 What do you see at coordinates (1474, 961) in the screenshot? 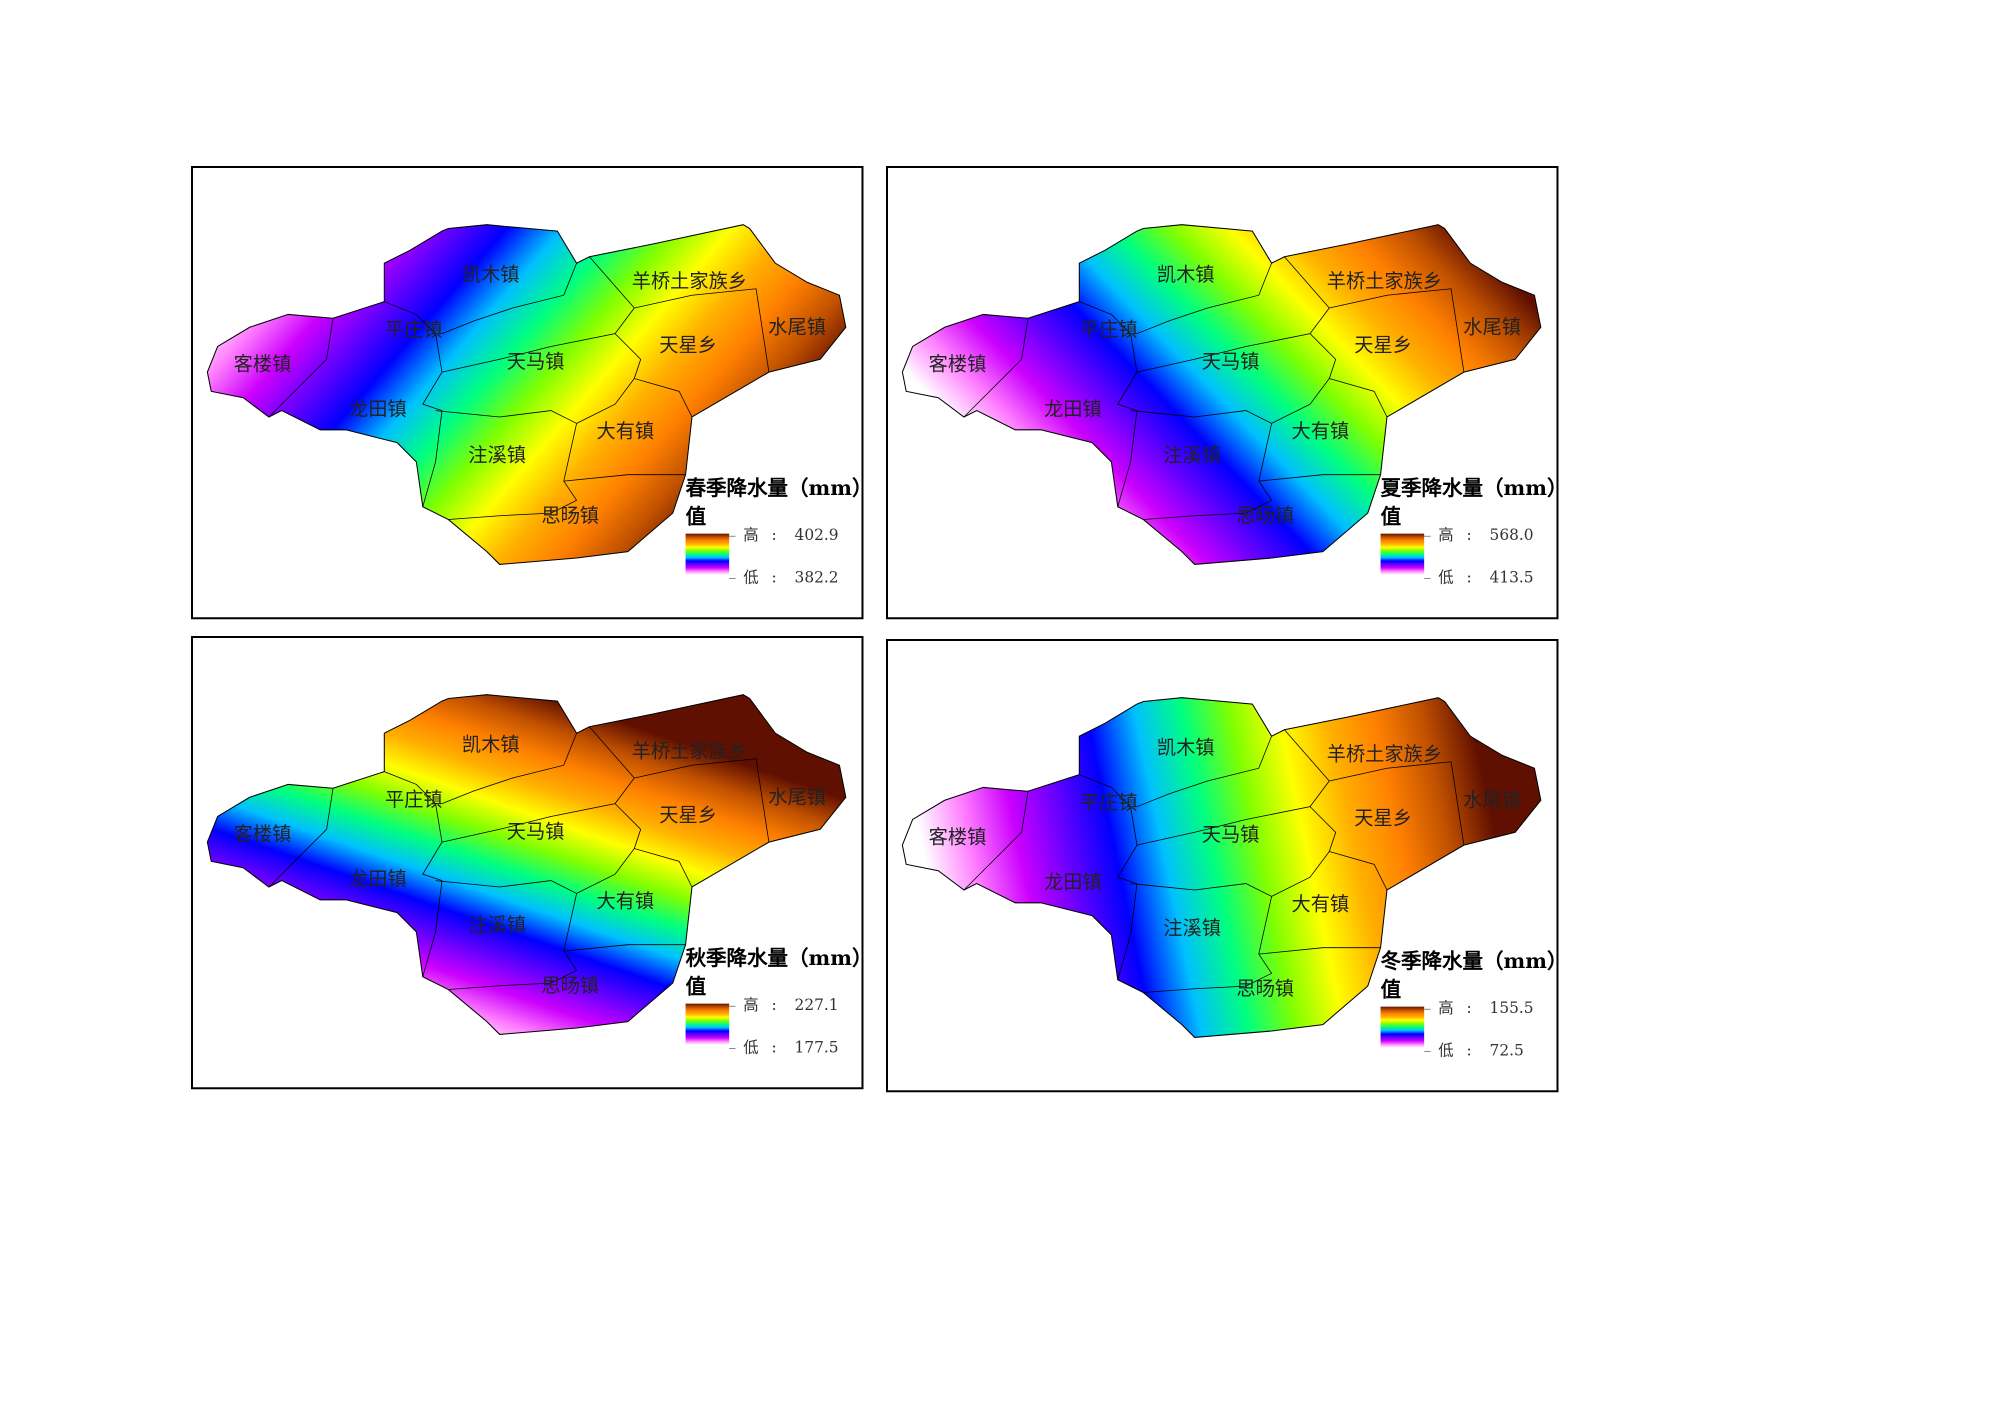
I see `legend-title: 冬季降水量（mm）` at bounding box center [1474, 961].